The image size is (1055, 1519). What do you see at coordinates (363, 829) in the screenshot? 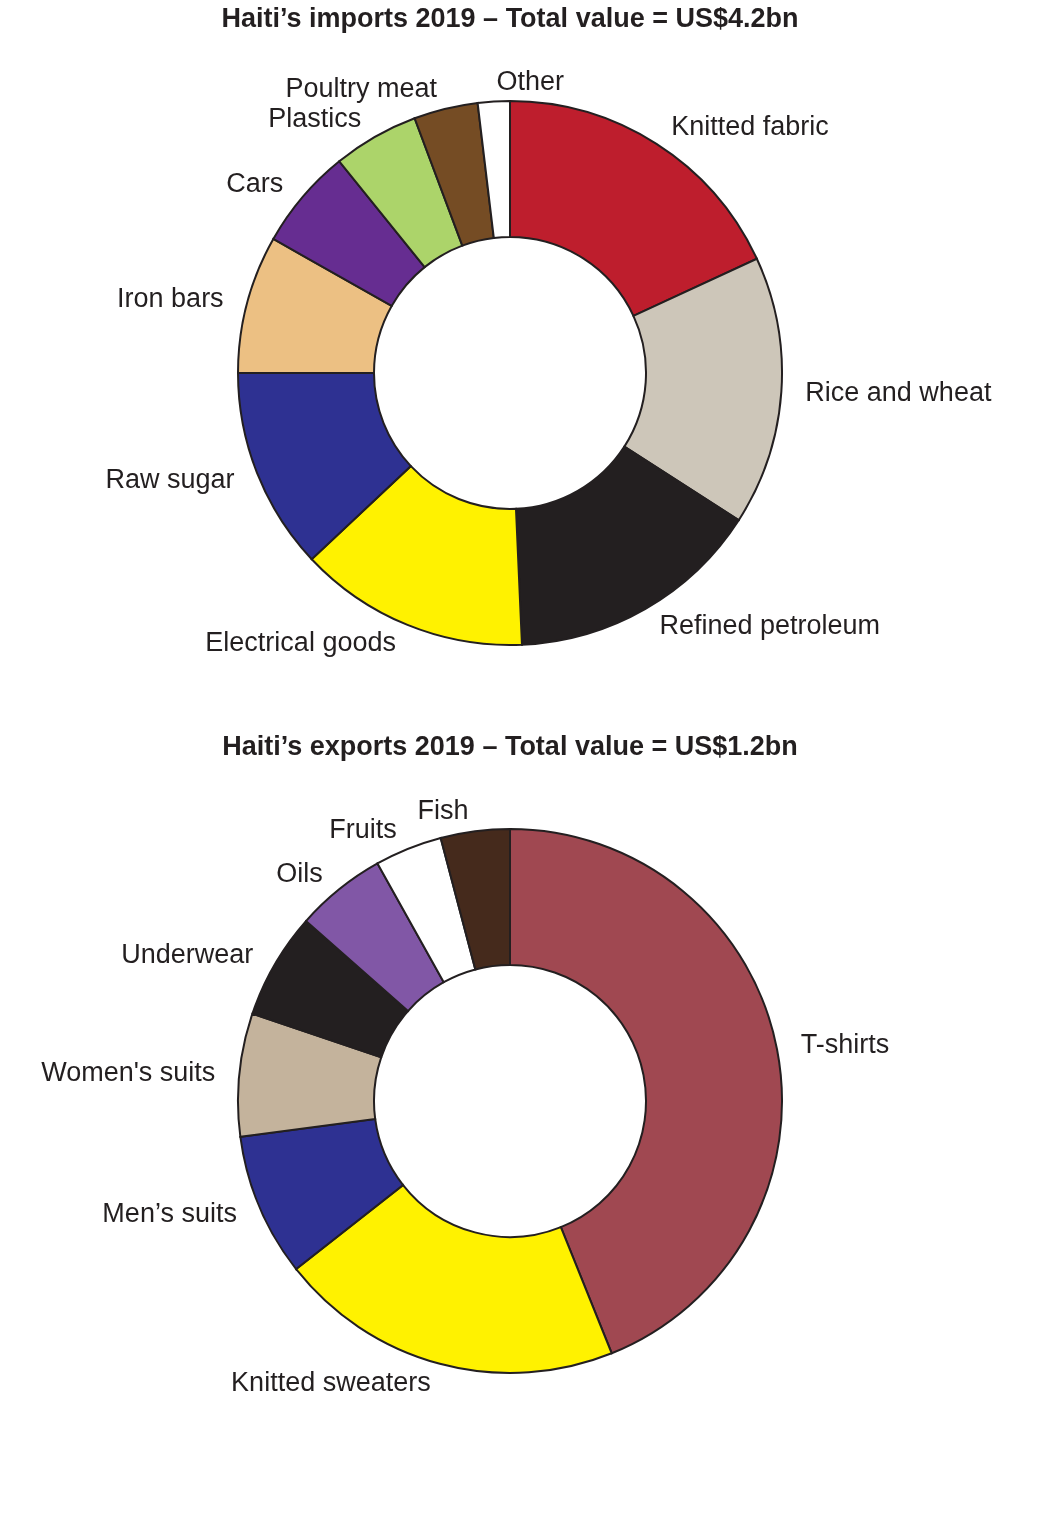
I see `slice-label: Fruits` at bounding box center [363, 829].